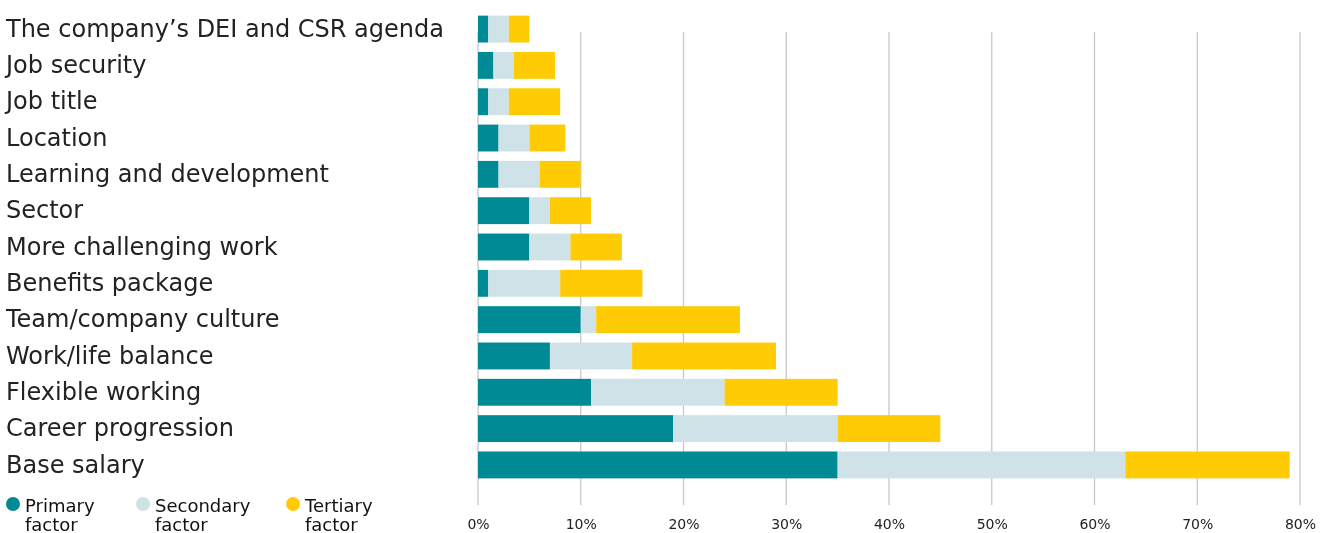 Image resolution: width=1323 pixels, height=533 pixels. Describe the element at coordinates (1095, 523) in the screenshot. I see `x-tick-label: 60%` at that location.